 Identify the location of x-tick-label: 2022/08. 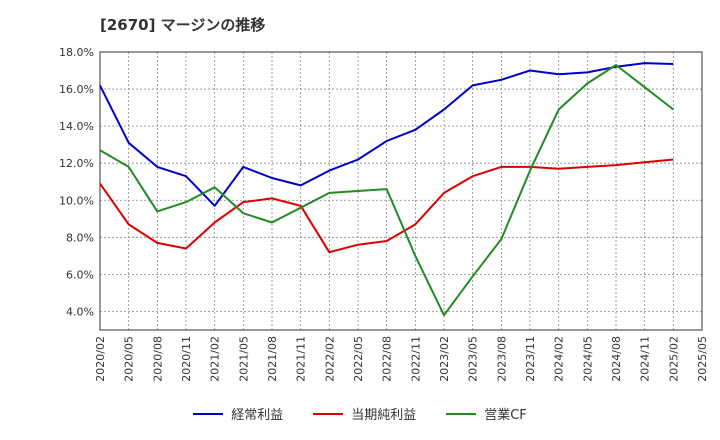
(387, 359).